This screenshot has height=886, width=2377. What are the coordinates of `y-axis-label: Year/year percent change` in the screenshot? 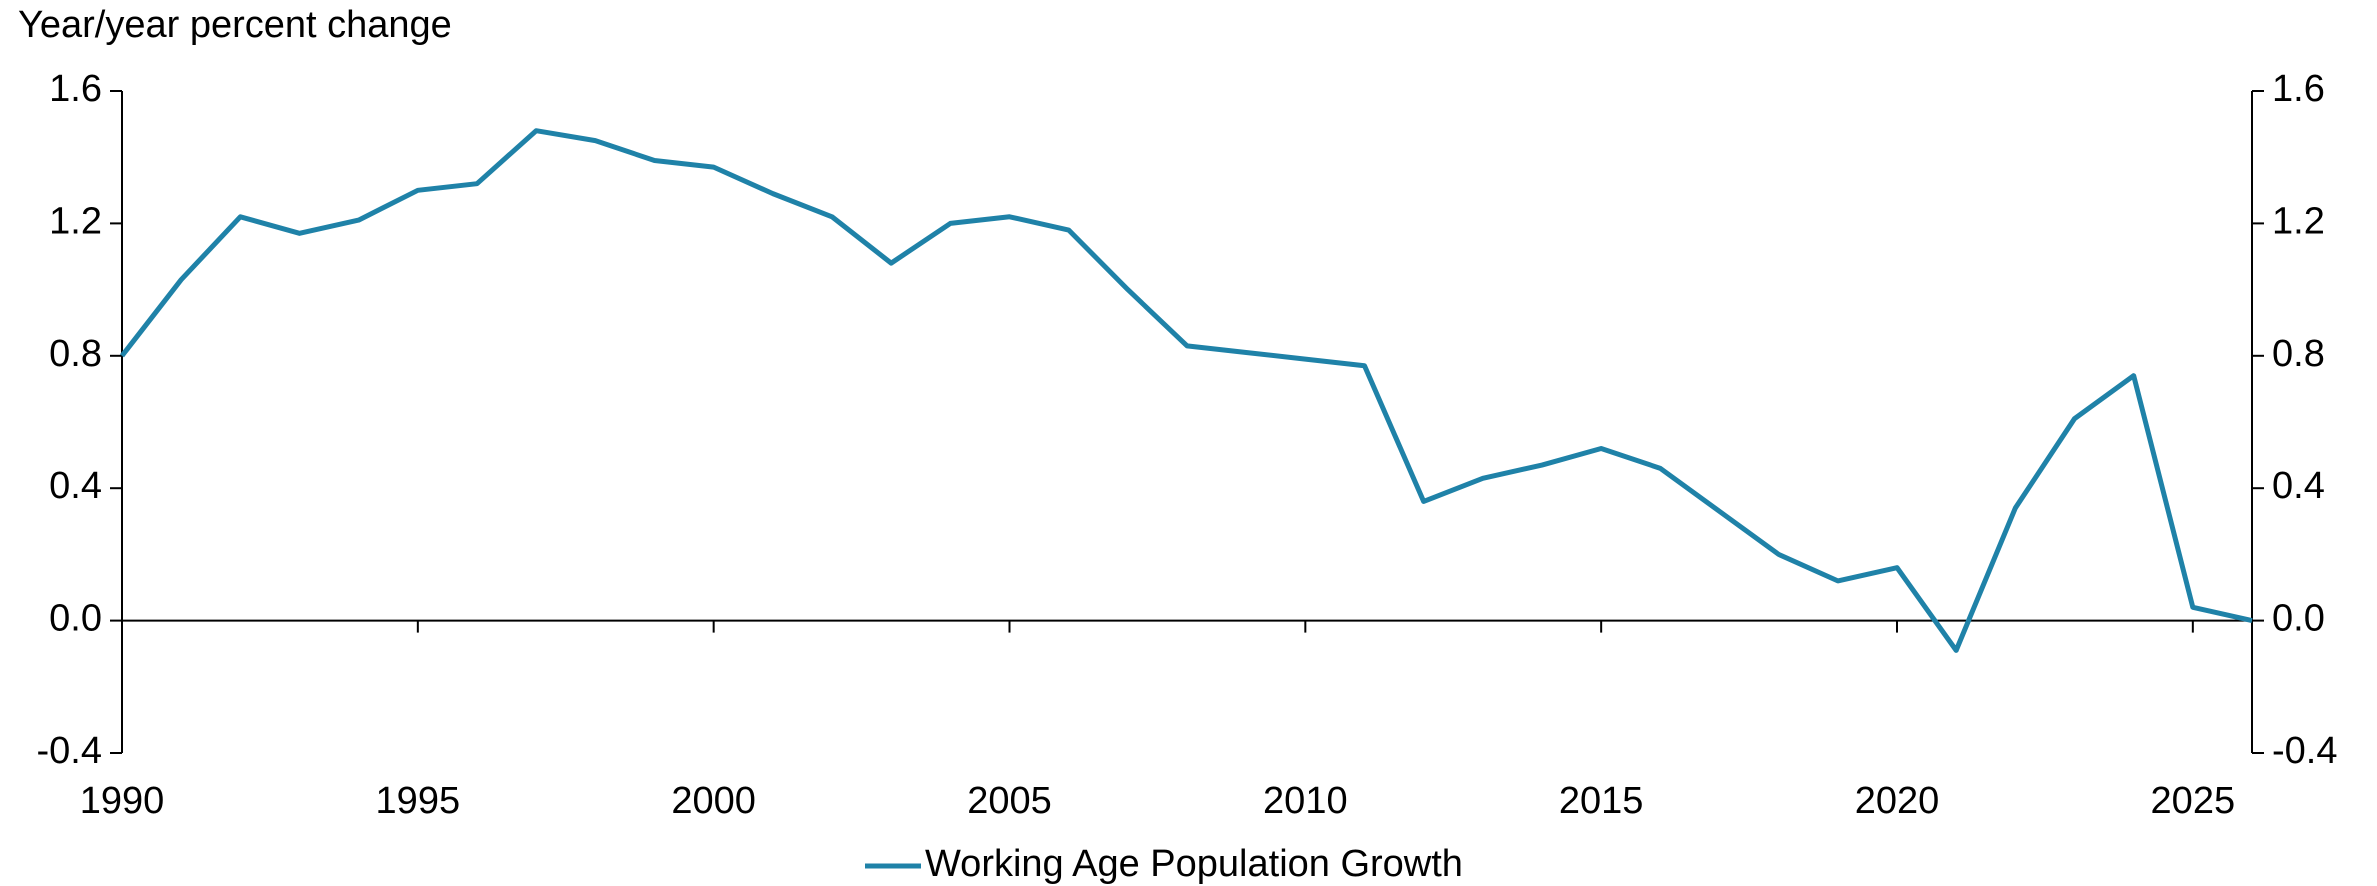 It's located at (235, 25).